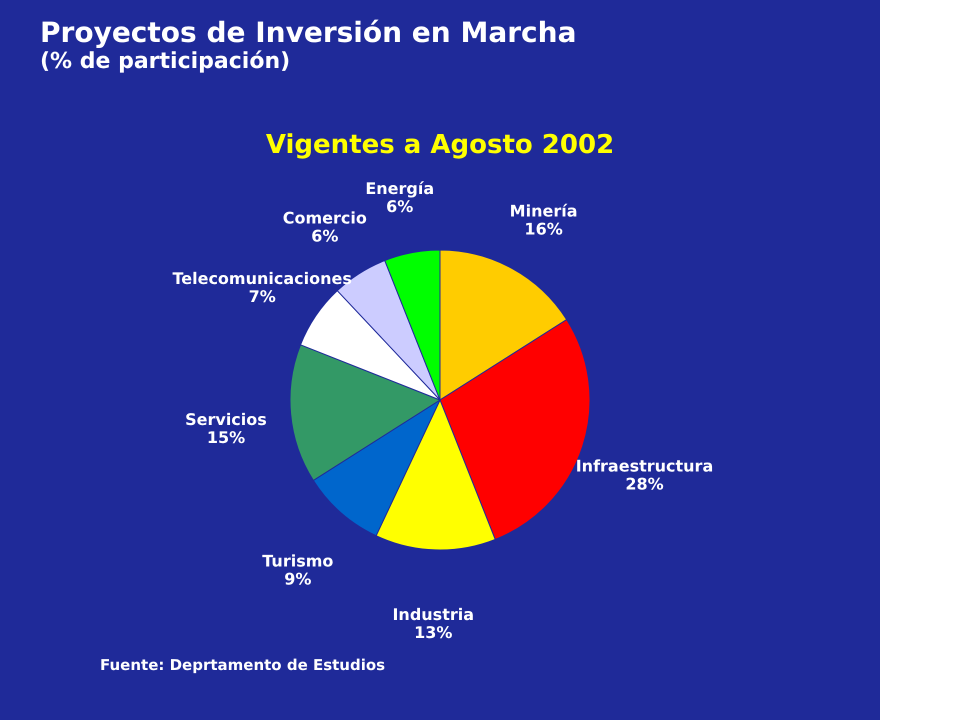 Image resolution: width=960 pixels, height=720 pixels. I want to click on source-note: Fuente: Deprtamento de Estudios, so click(243, 665).